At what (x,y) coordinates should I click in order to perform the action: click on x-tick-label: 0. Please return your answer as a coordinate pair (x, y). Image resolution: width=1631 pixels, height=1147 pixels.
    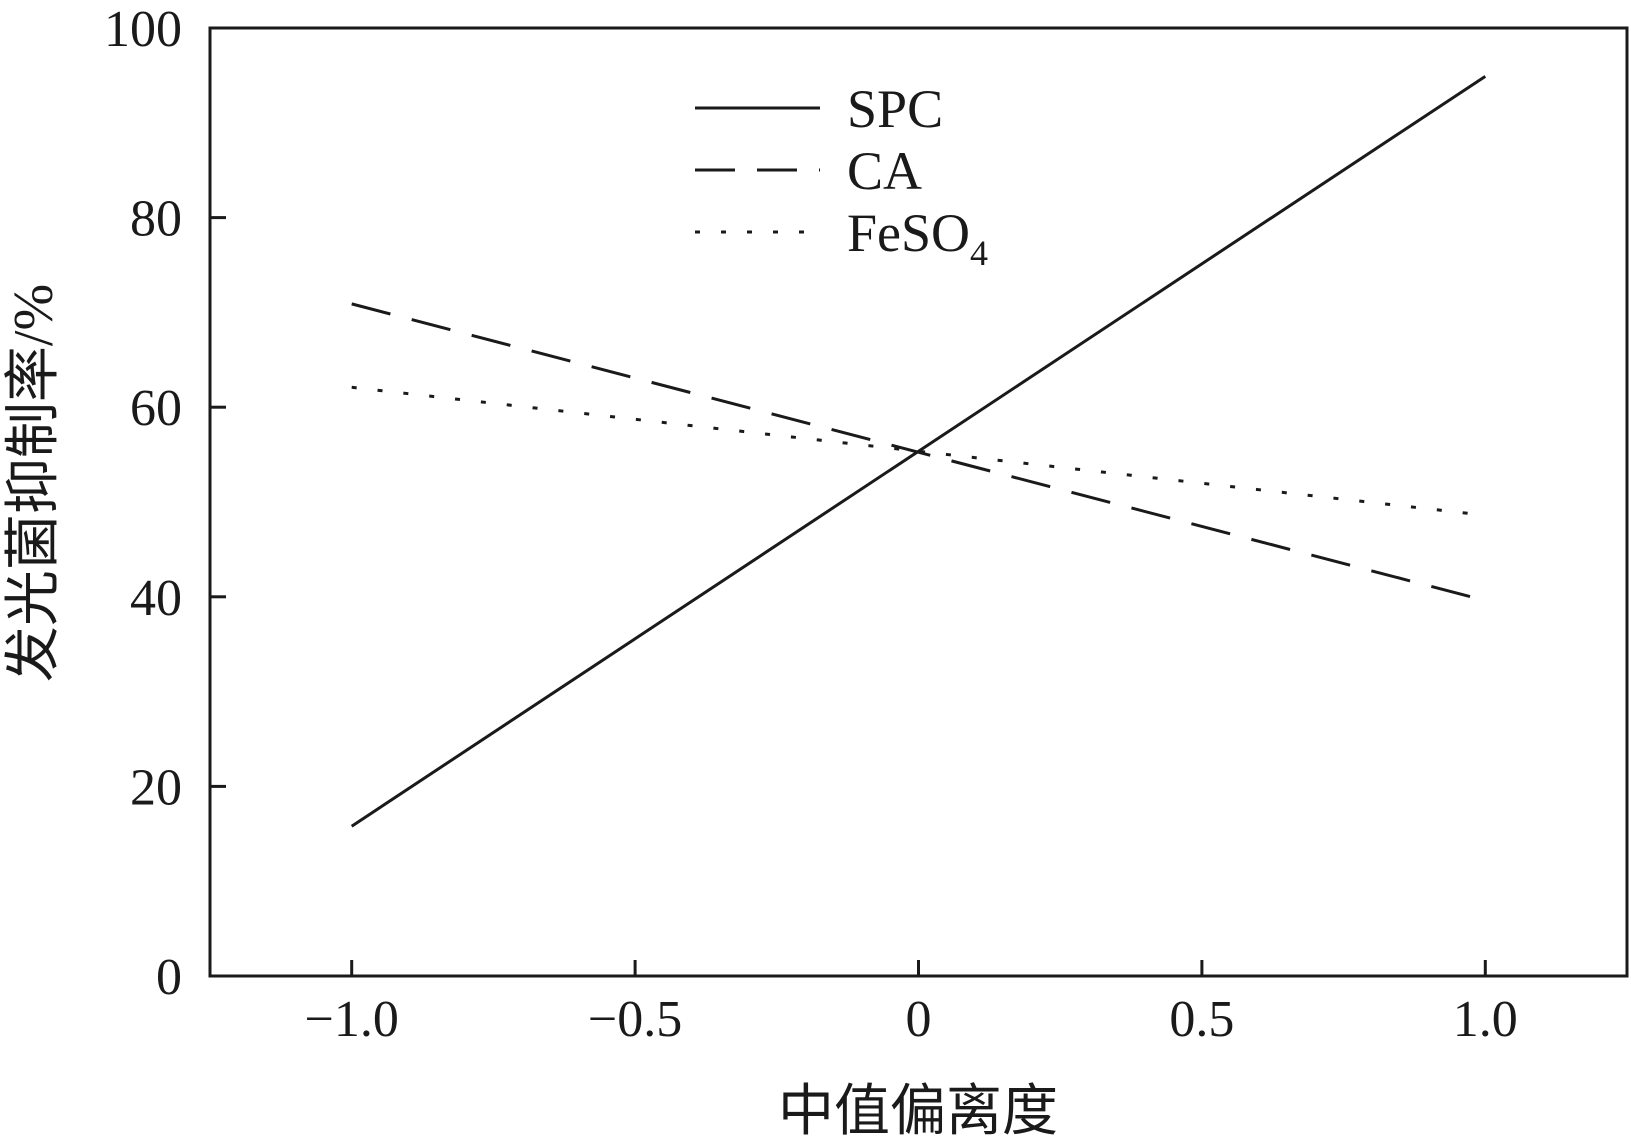
    Looking at the image, I should click on (919, 1019).